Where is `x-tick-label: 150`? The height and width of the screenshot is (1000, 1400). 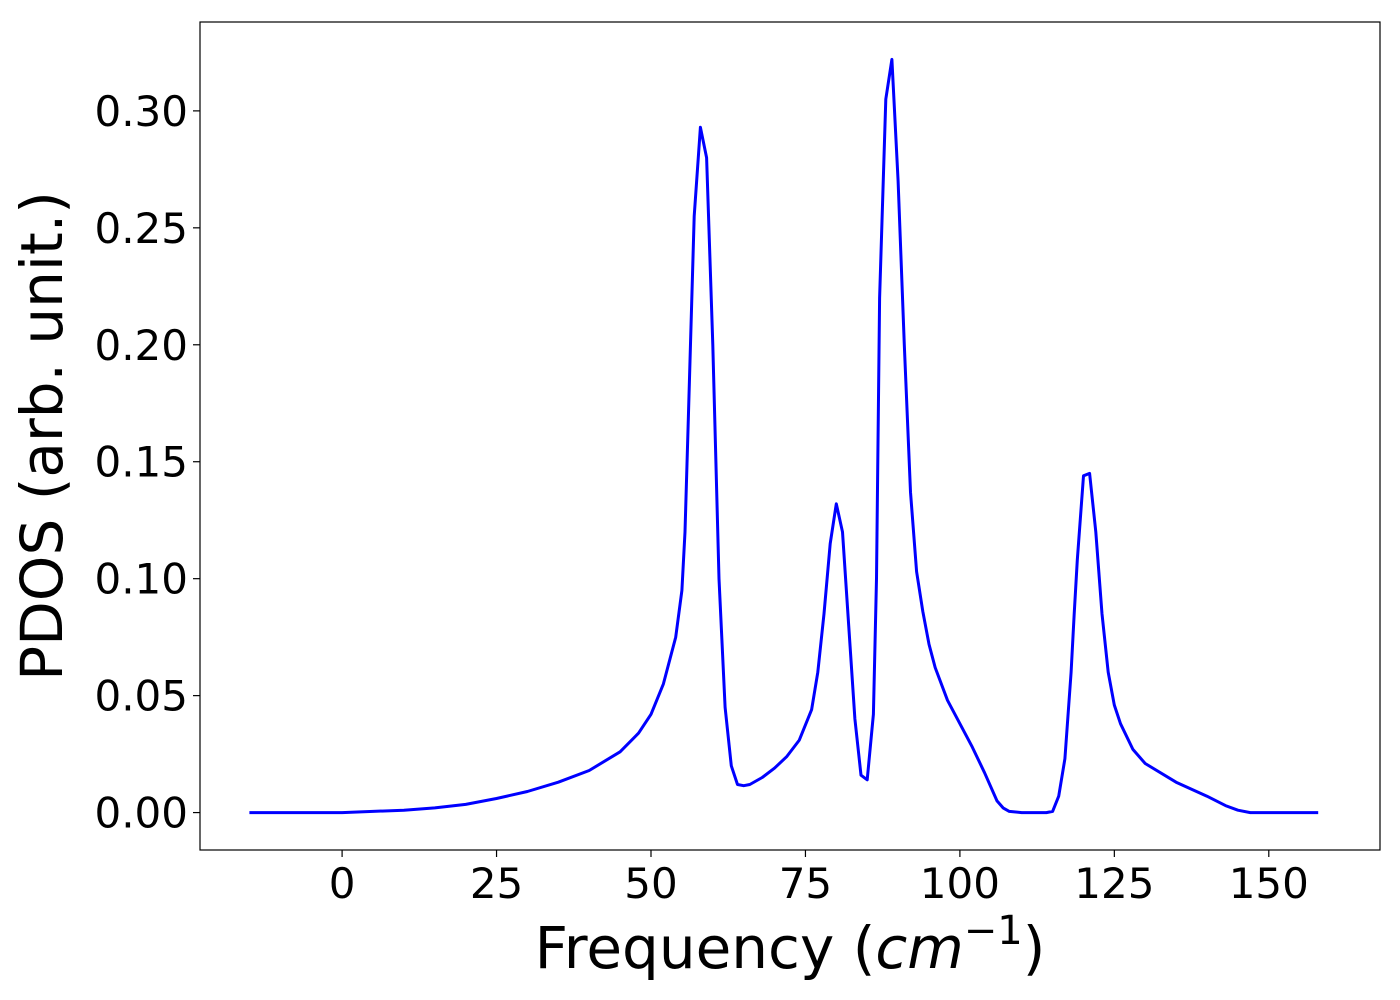
x-tick-label: 150 is located at coordinates (1269, 883).